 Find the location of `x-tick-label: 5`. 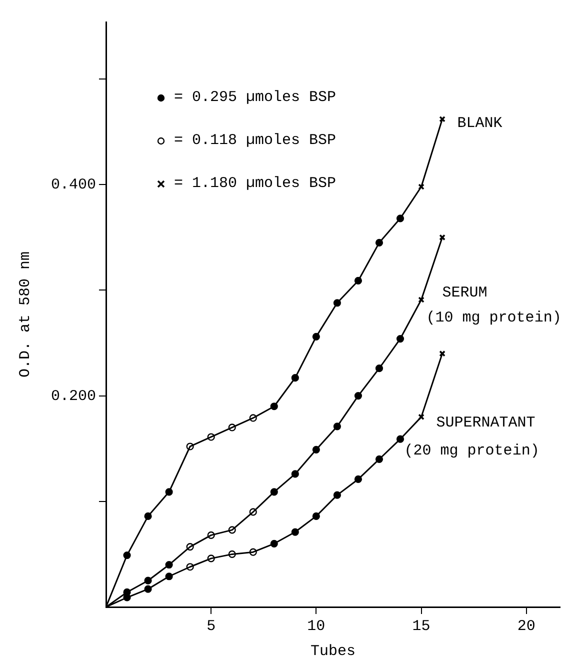

x-tick-label: 5 is located at coordinates (211, 626).